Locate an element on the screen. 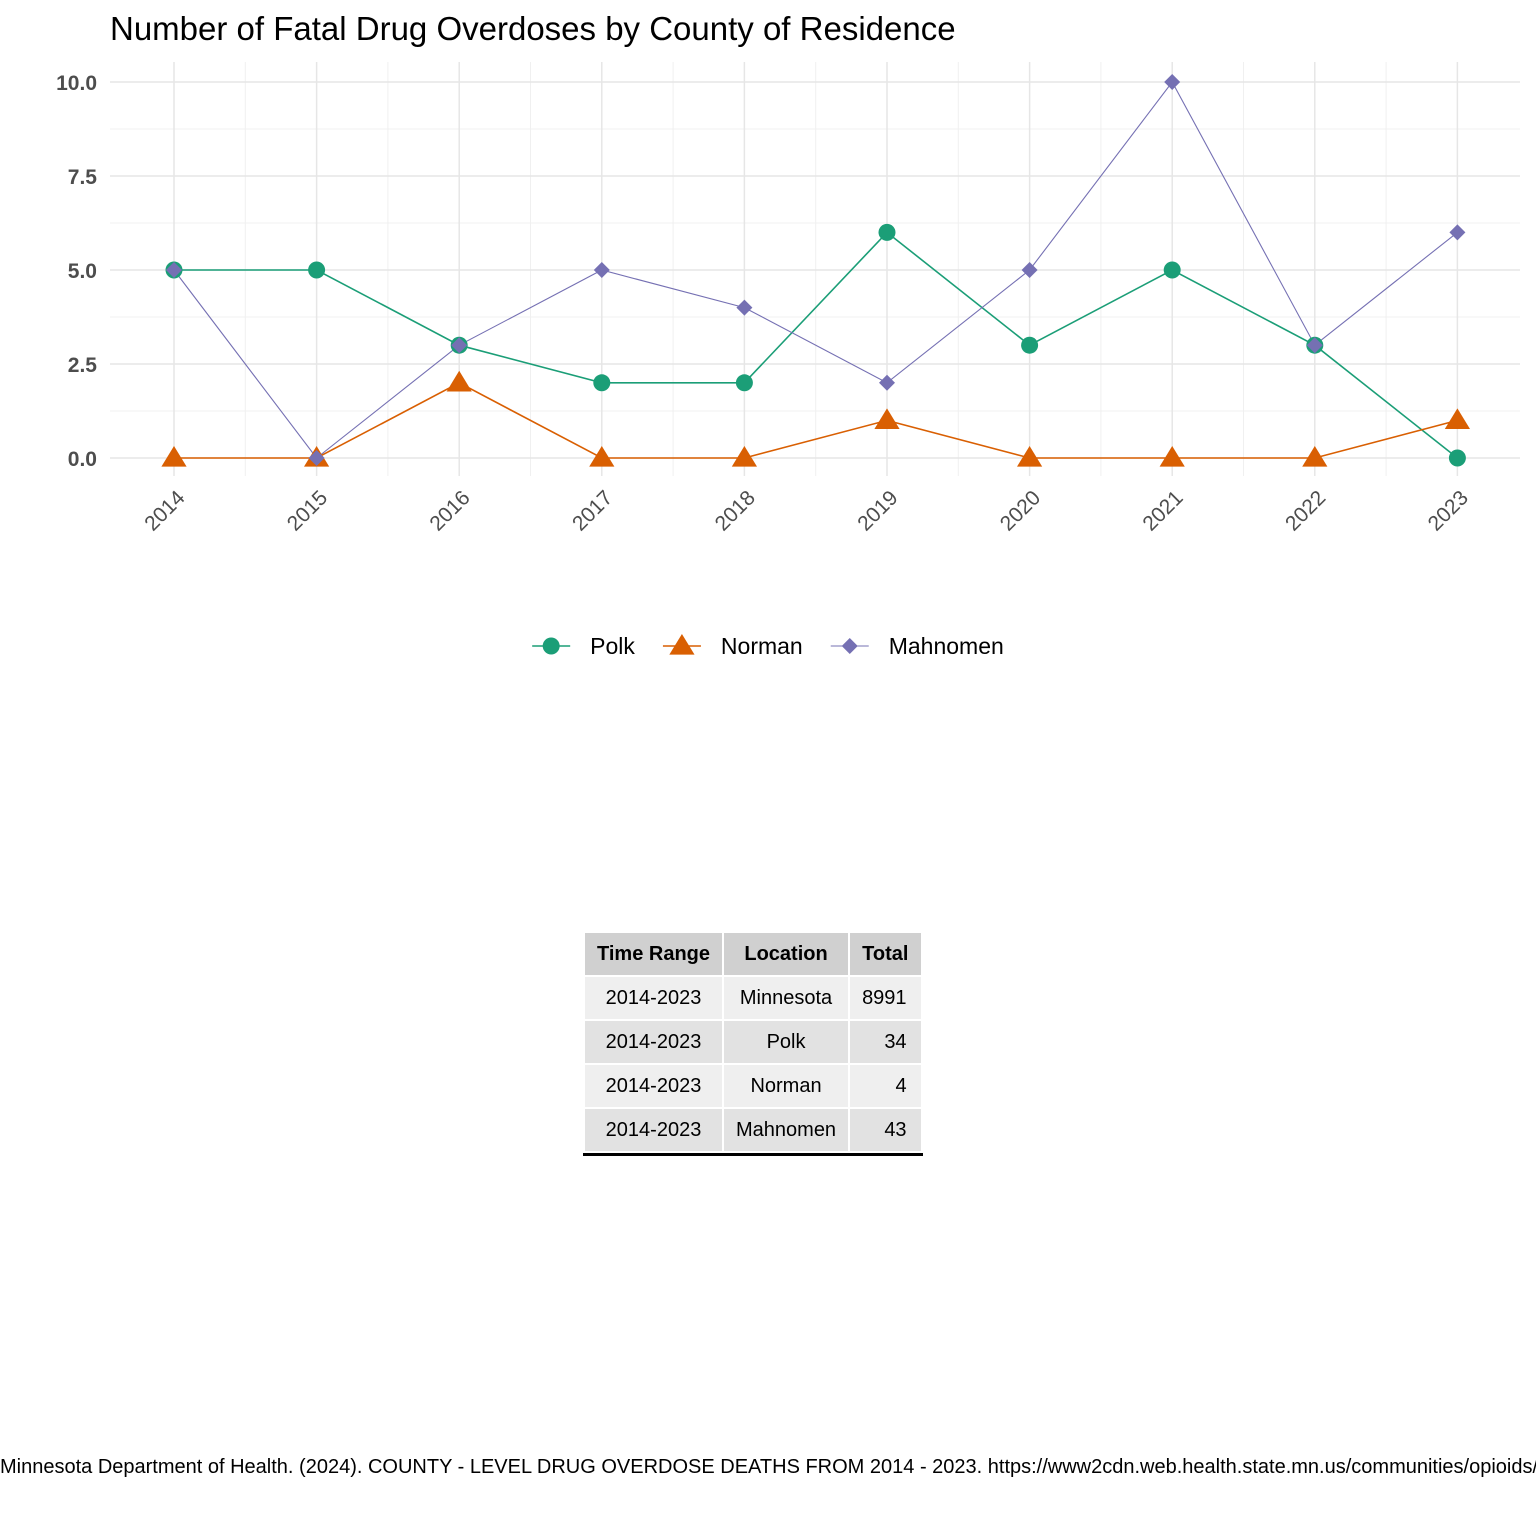 This screenshot has height=1536, width=1536. table-row: 2014-2023 Minnesota 8991 is located at coordinates (753, 998).